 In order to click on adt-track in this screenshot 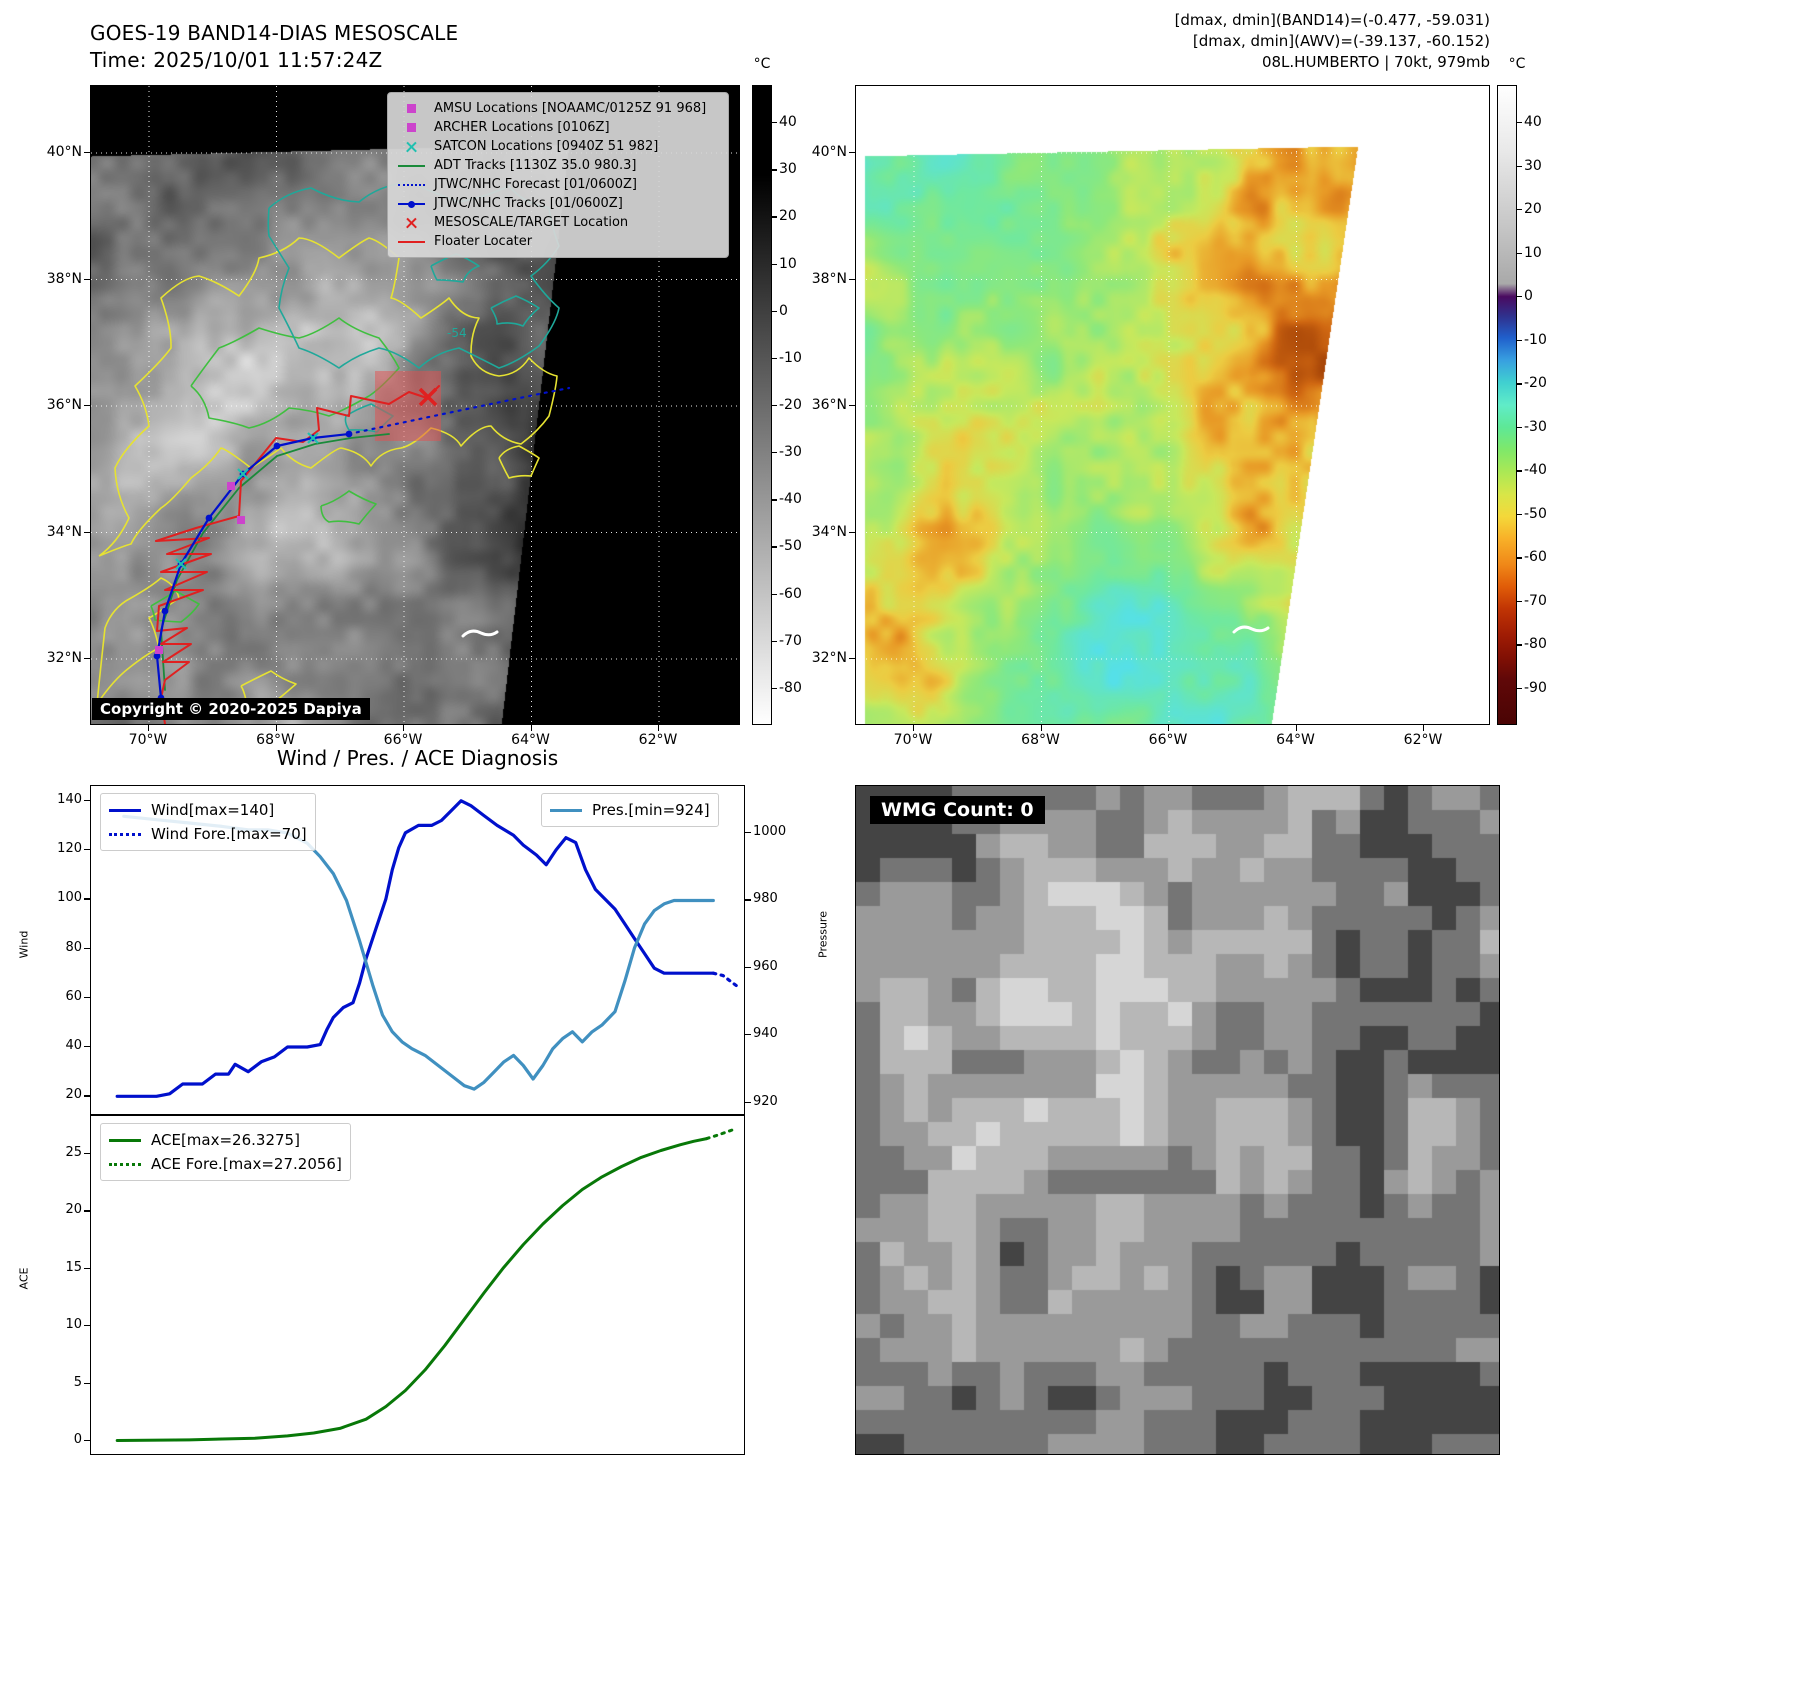, I will do `click(275, 562)`.